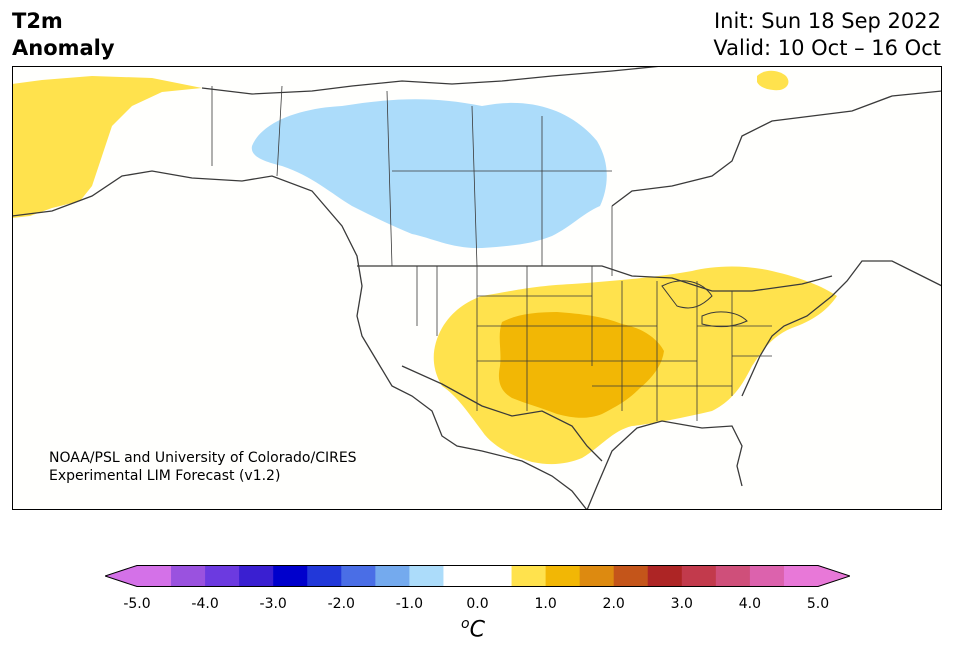 The image size is (953, 656). Describe the element at coordinates (818, 604) in the screenshot. I see `colorbar-tick-label: 5.0` at that location.